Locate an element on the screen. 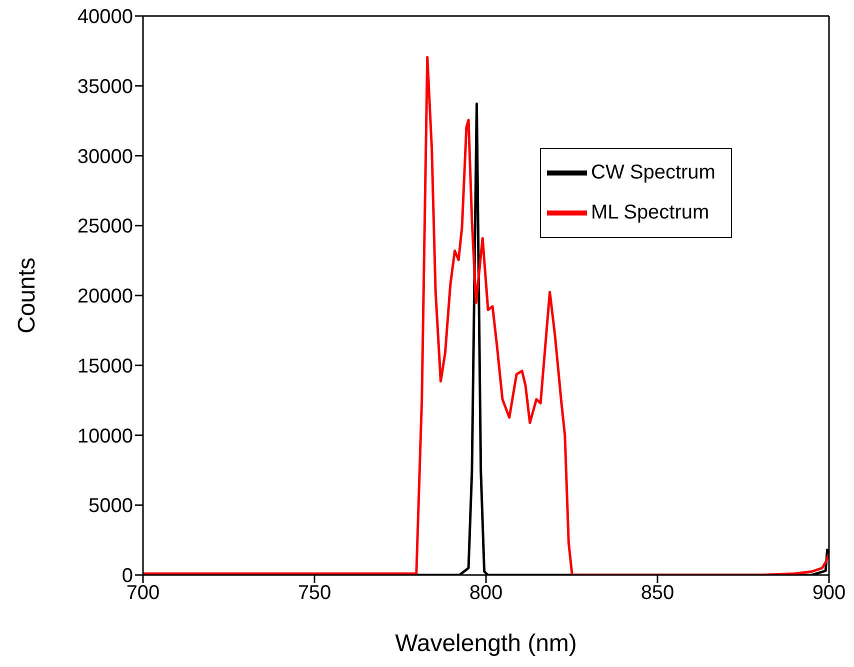 This screenshot has width=854, height=667. x-tick-label: 750 is located at coordinates (315, 593).